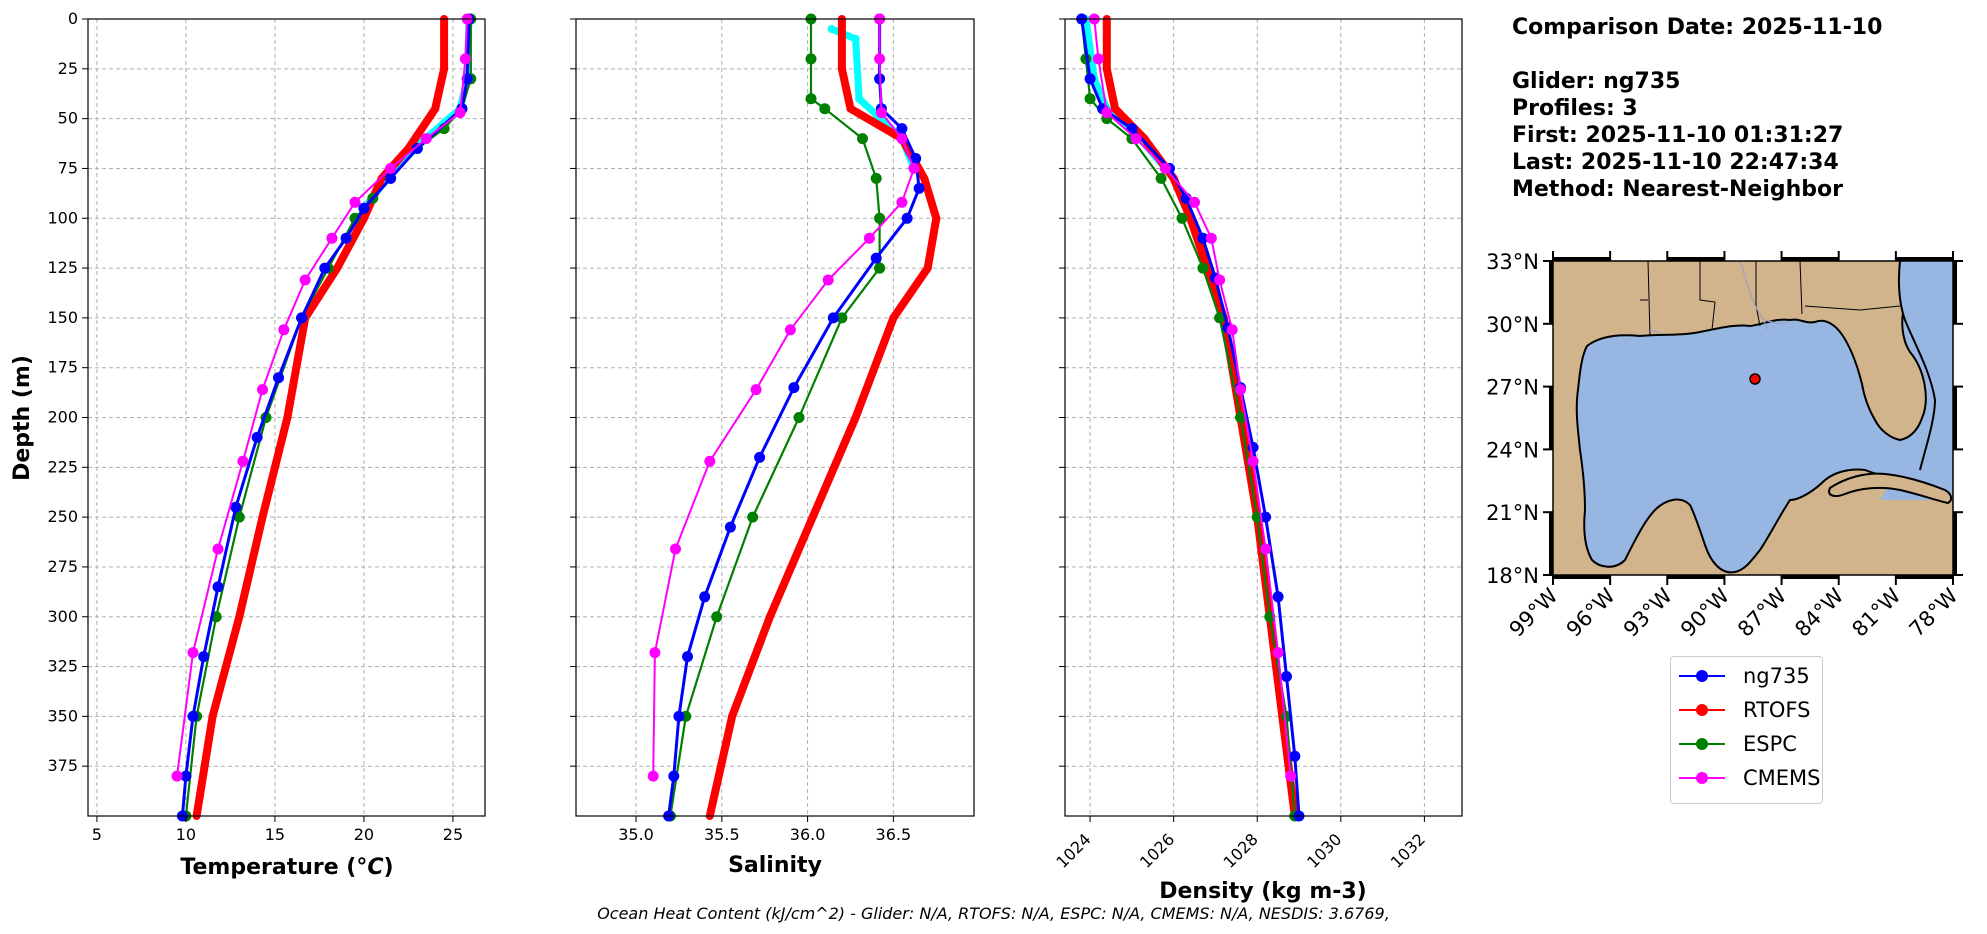 The image size is (1987, 934). Describe the element at coordinates (1762, 612) in the screenshot. I see `lon-tick-label: 87°W` at that location.